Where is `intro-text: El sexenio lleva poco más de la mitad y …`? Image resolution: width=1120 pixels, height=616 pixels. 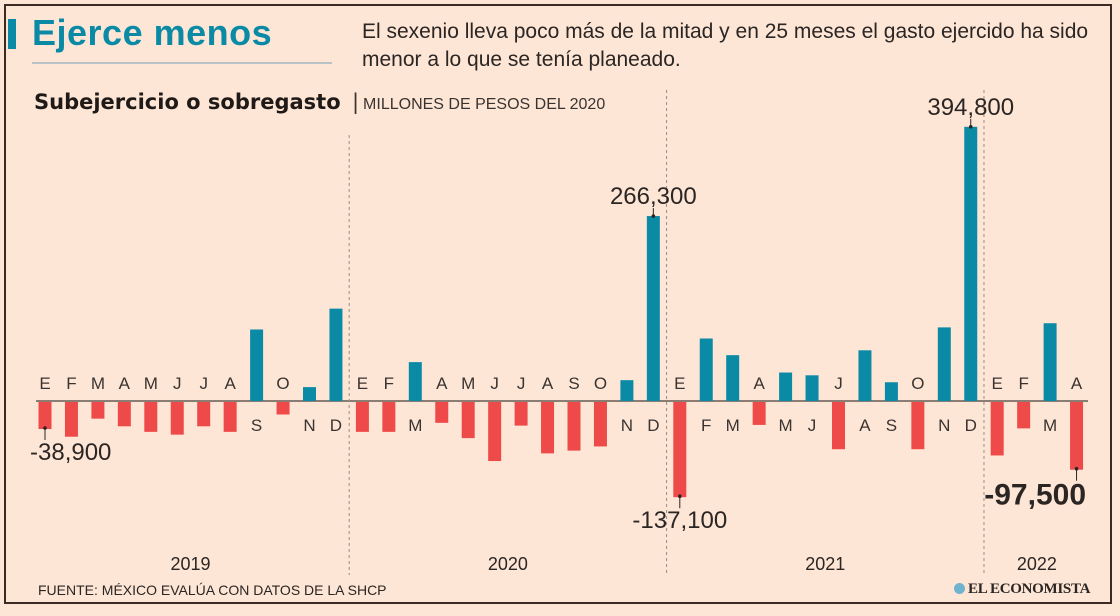 intro-text: El sexenio lleva poco más de la mitad y … is located at coordinates (725, 45).